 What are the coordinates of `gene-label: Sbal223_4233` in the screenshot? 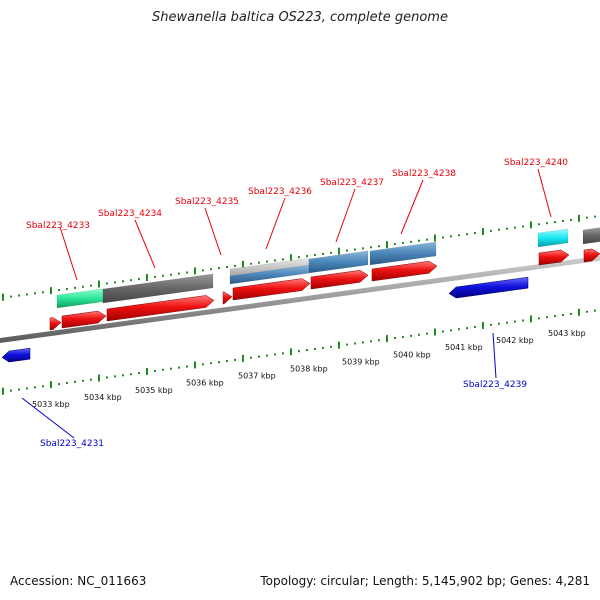 It's located at (58, 226).